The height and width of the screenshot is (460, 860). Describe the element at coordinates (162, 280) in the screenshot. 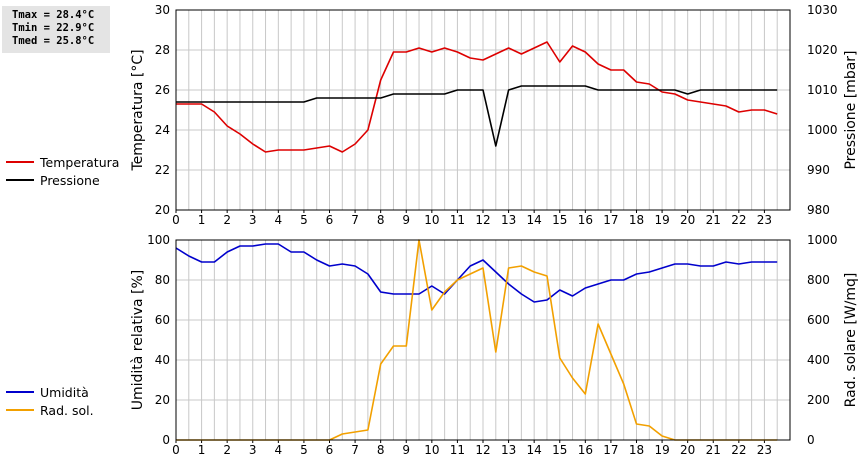

I see `y-tick-label: 80` at that location.